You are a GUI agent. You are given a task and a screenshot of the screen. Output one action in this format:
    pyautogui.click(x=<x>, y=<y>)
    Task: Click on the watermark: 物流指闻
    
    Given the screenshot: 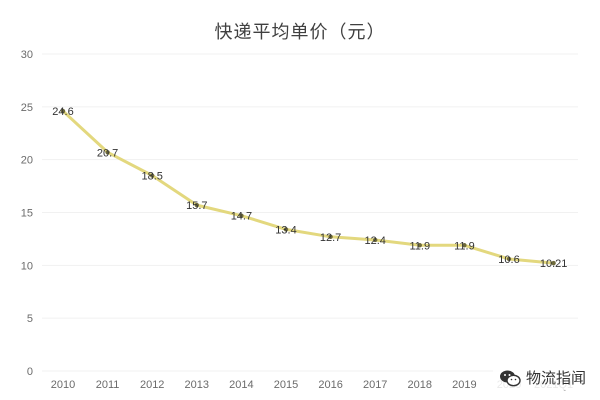 What is the action you would take?
    pyautogui.click(x=542, y=377)
    